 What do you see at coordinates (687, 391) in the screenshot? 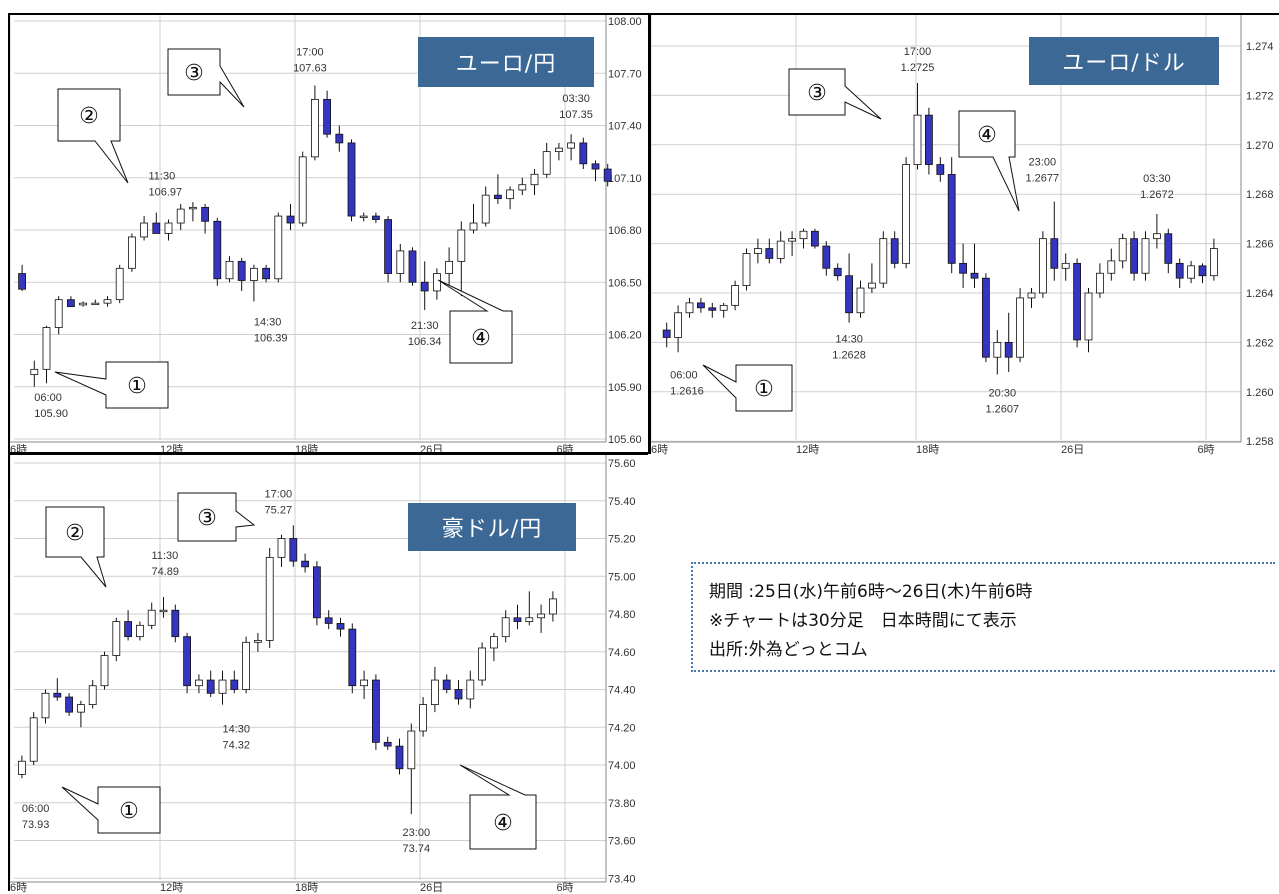
I see `annotation-price: 1.2616` at bounding box center [687, 391].